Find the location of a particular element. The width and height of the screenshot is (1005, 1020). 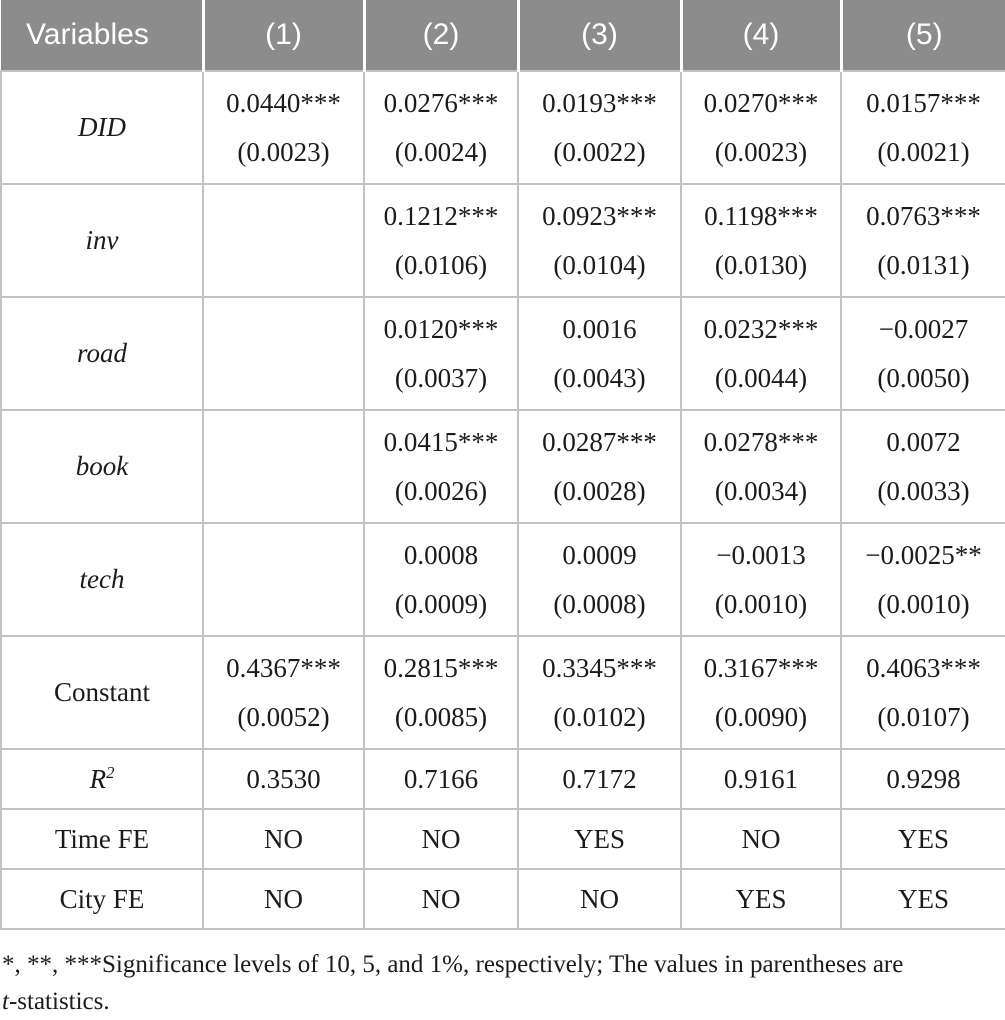

std-error: (0.0034) is located at coordinates (761, 490).